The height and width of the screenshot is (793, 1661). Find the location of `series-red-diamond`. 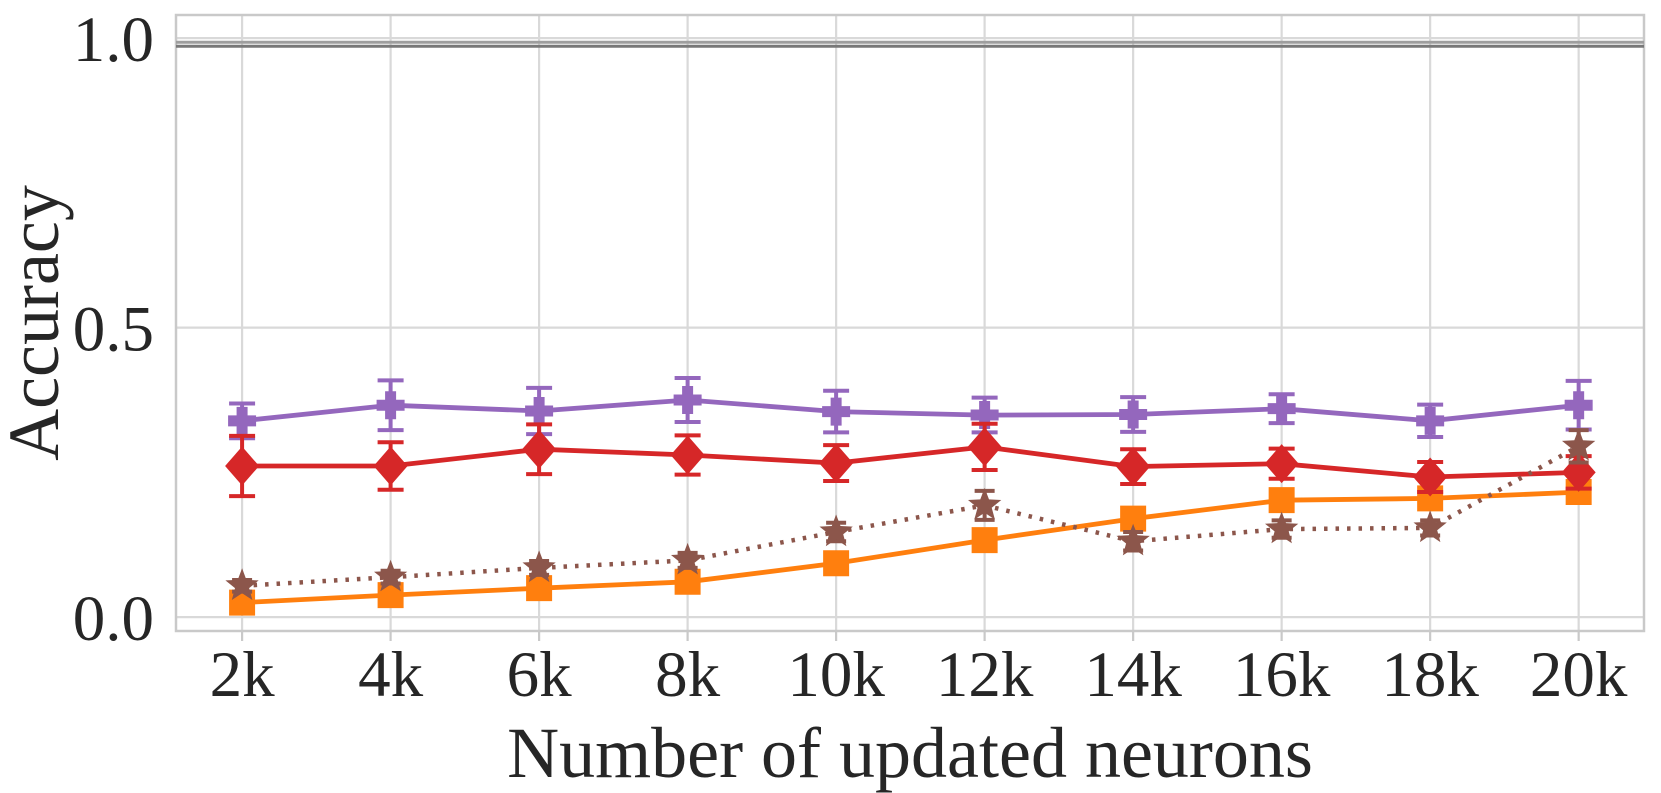

series-red-diamond is located at coordinates (910, 460).